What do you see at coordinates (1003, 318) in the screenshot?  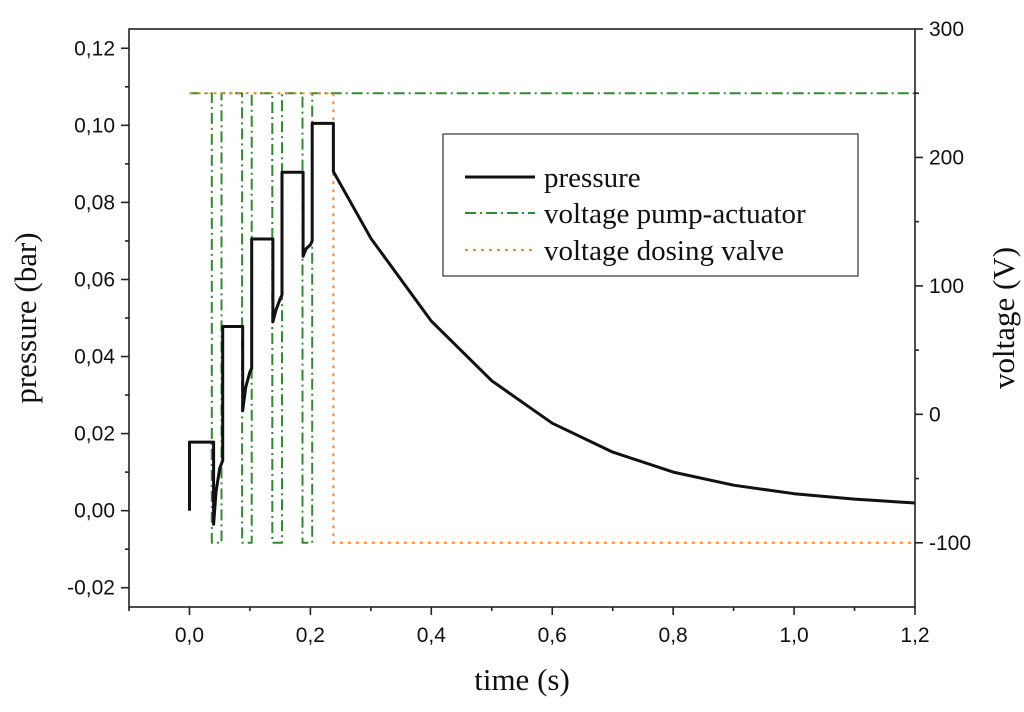 I see `y2-axis-title: voltage (V)` at bounding box center [1003, 318].